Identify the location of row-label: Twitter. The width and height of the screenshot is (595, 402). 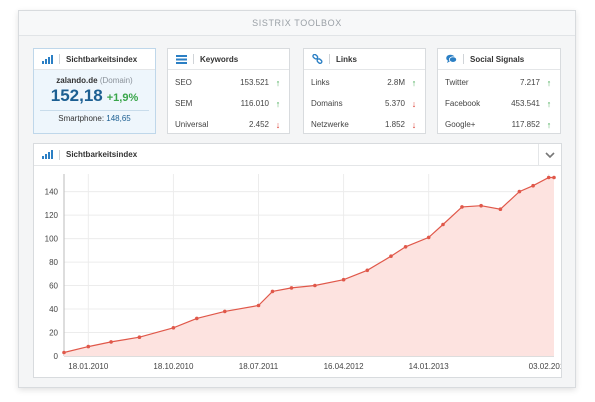
(457, 82).